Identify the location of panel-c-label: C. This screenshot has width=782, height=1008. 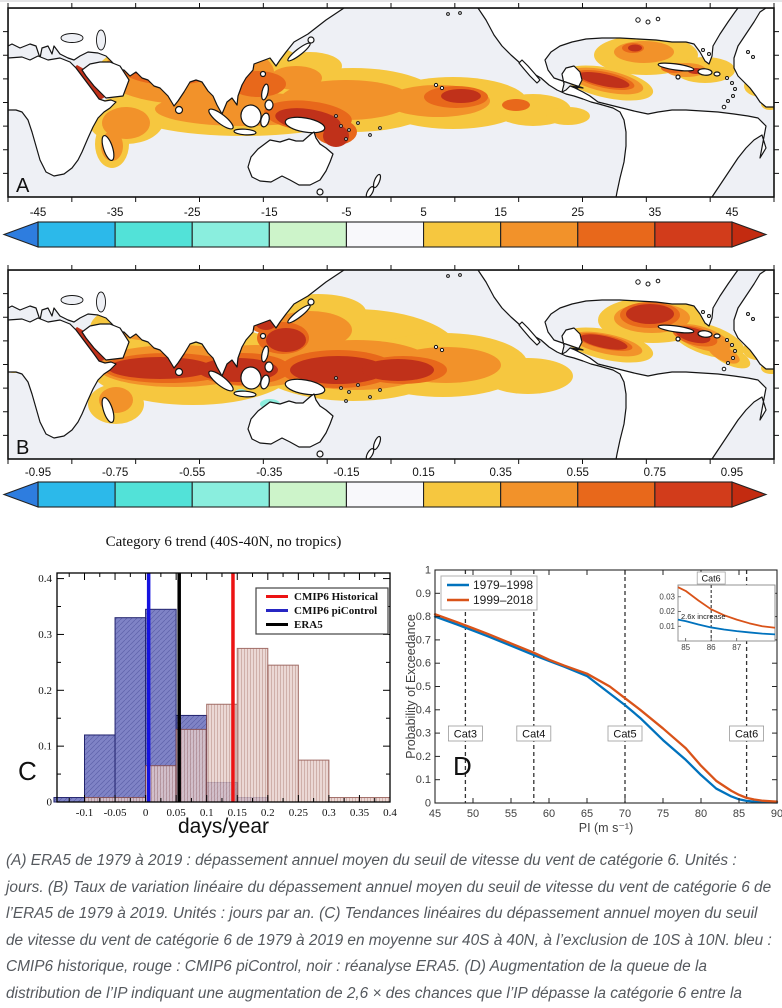
(27, 771).